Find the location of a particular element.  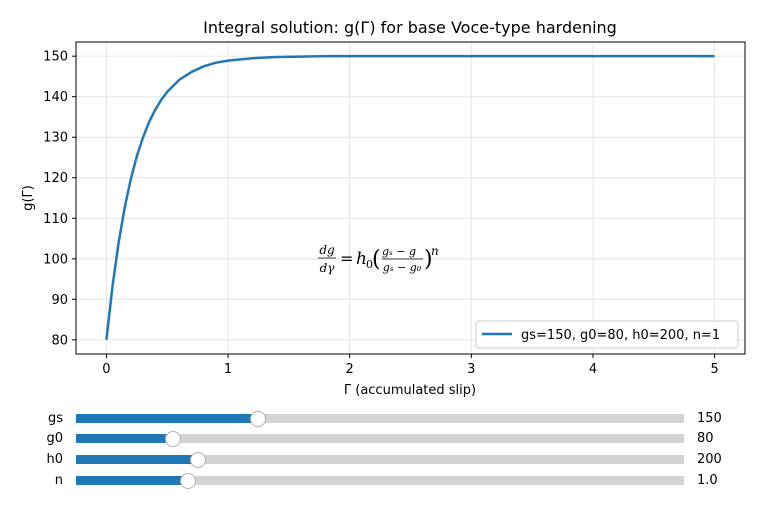

slider-fill-gs is located at coordinates (167, 418).